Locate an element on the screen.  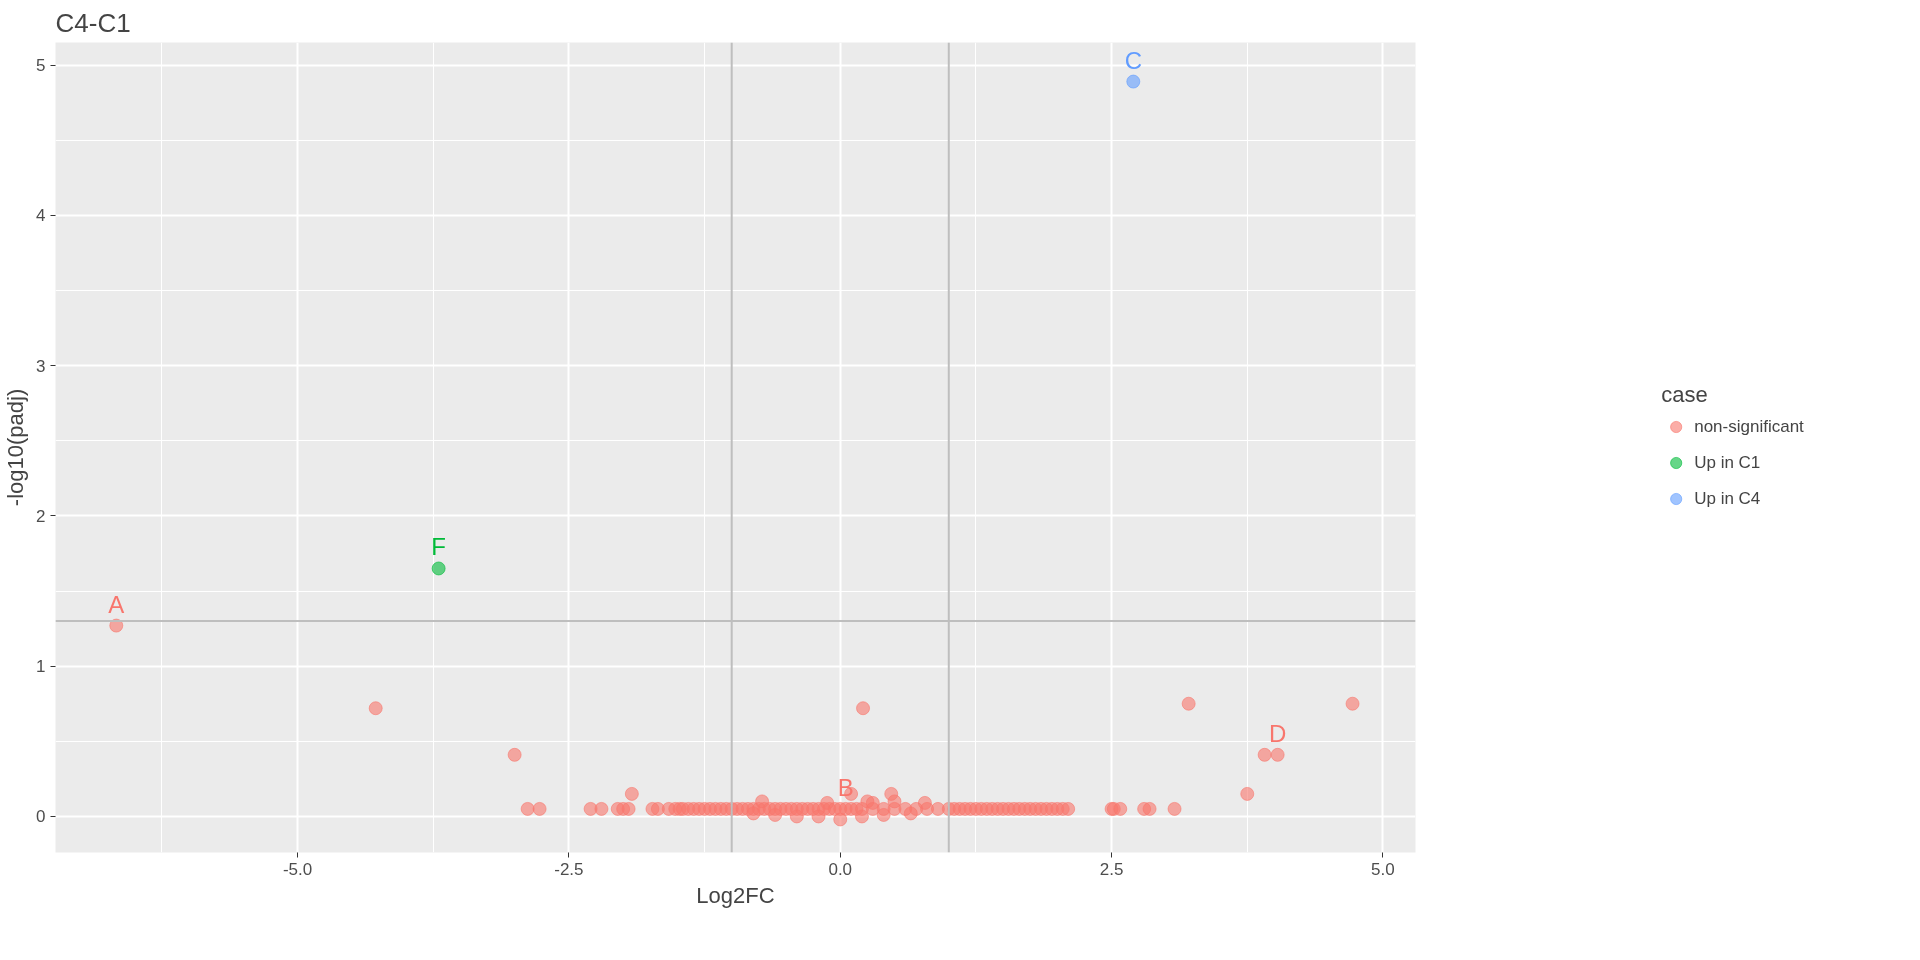
x-tick-label: 0.0 is located at coordinates (840, 869).